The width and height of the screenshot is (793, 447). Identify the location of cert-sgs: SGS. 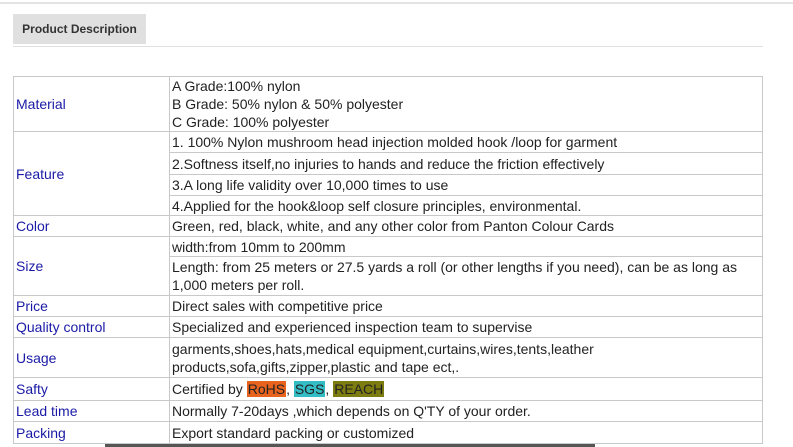
(309, 389).